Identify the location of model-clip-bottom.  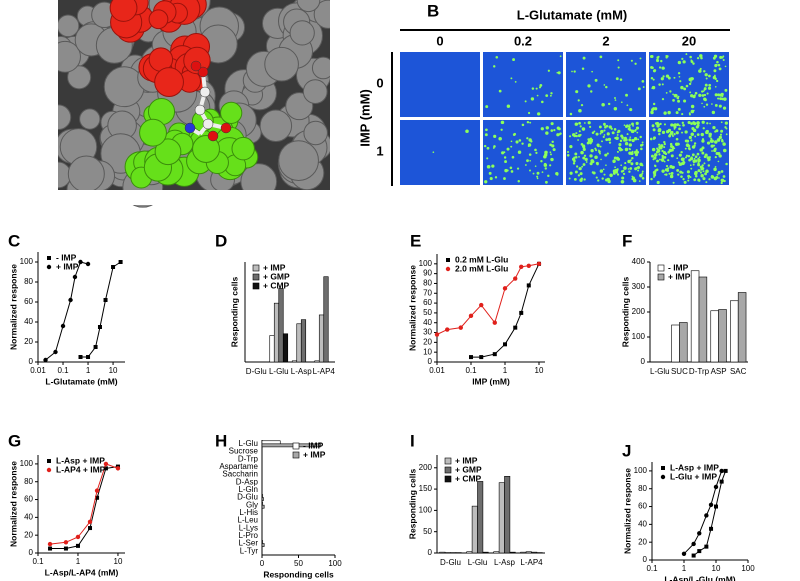
(194, 197).